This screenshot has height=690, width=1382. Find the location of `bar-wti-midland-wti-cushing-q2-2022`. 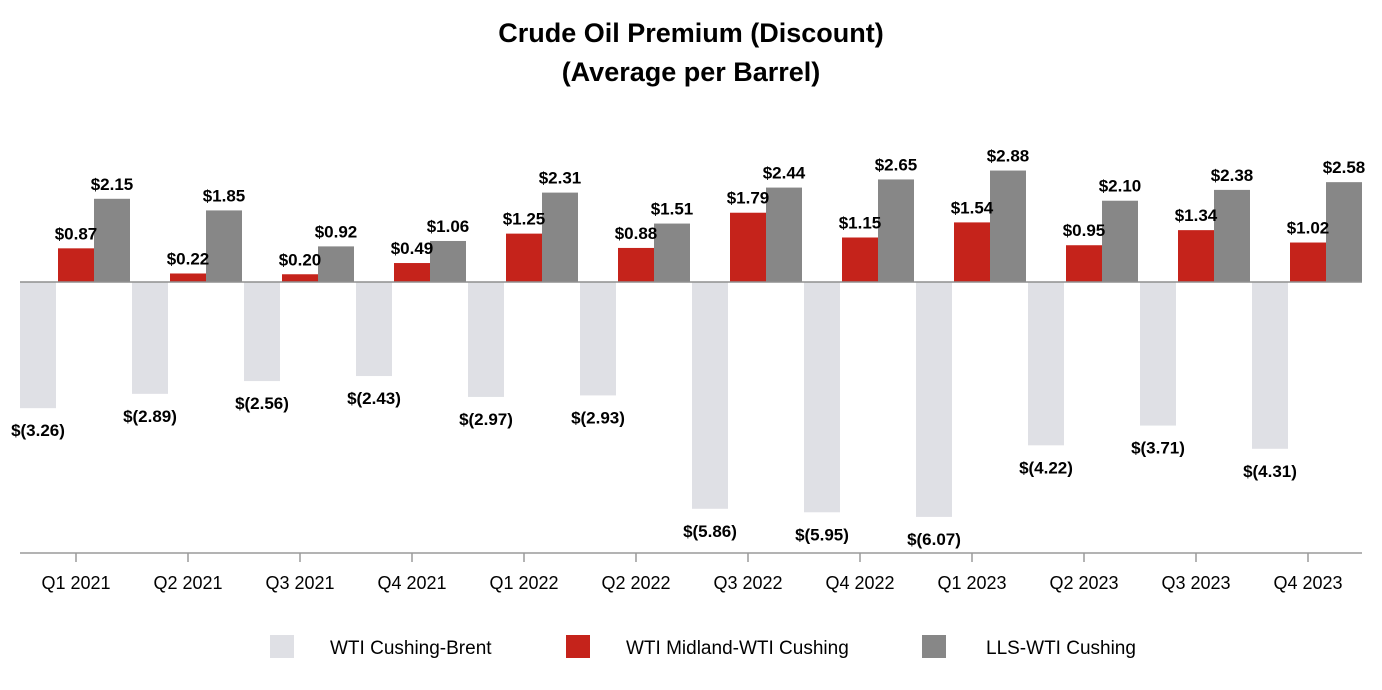

bar-wti-midland-wti-cushing-q2-2022 is located at coordinates (636, 264).